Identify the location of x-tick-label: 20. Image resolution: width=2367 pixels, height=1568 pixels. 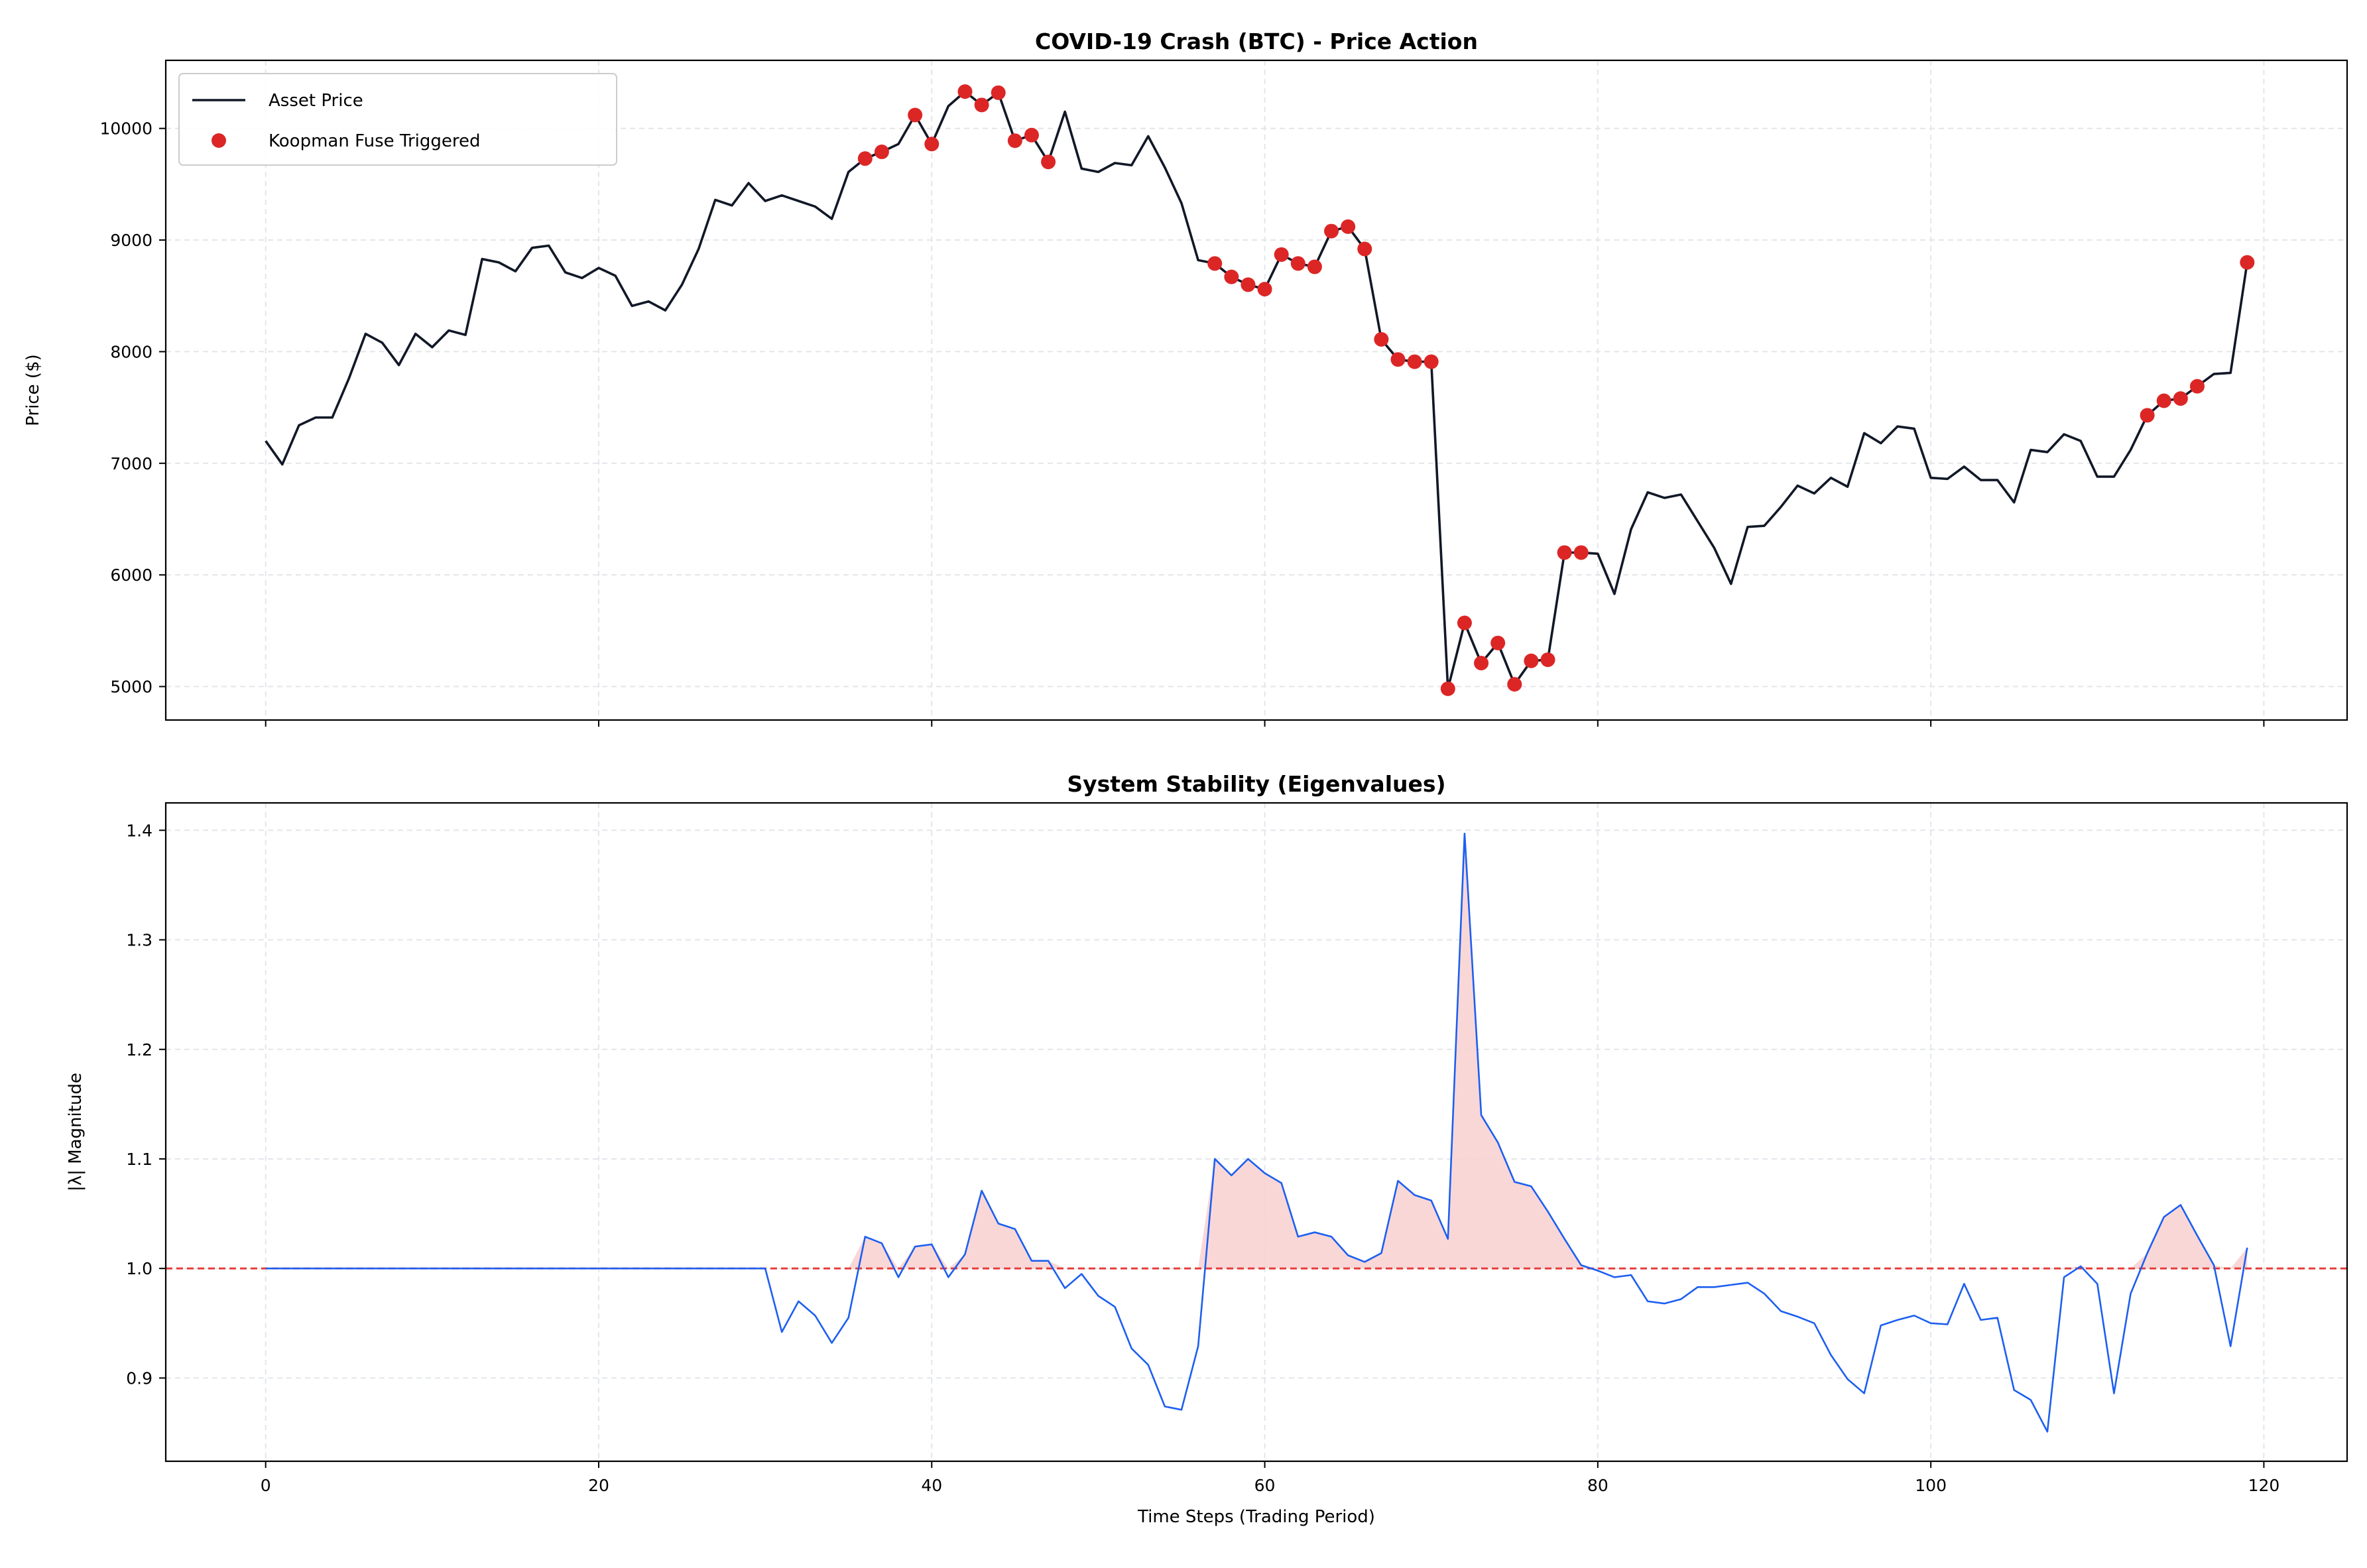
(598, 1485).